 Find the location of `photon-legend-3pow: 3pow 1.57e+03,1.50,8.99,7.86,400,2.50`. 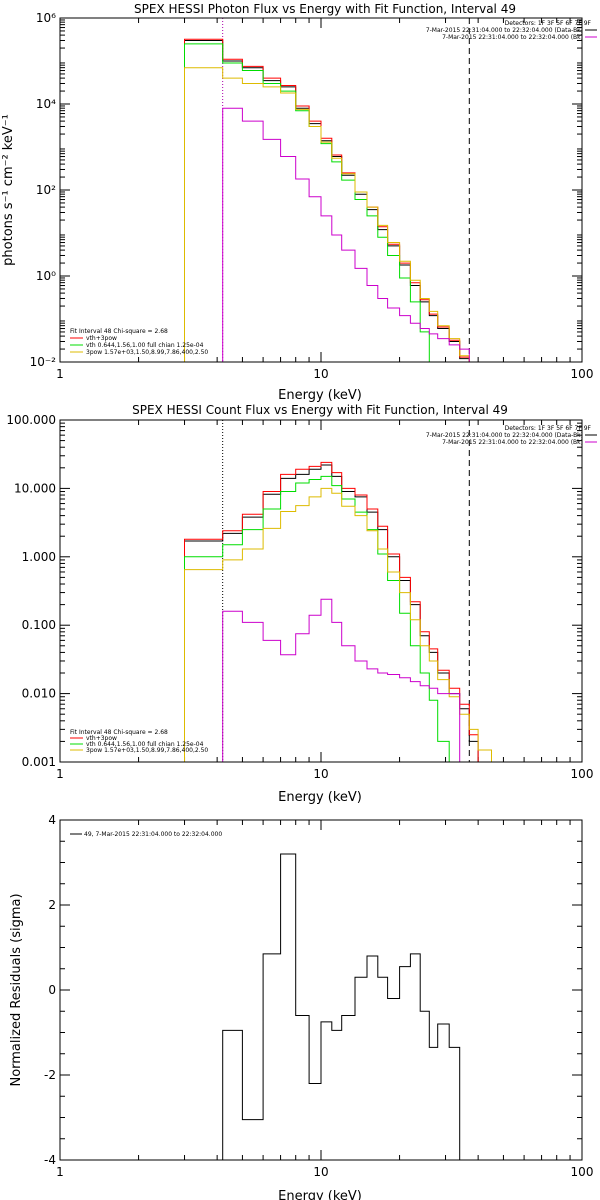

photon-legend-3pow: 3pow 1.57e+03,1.50,8.99,7.86,400,2.50 is located at coordinates (147, 352).